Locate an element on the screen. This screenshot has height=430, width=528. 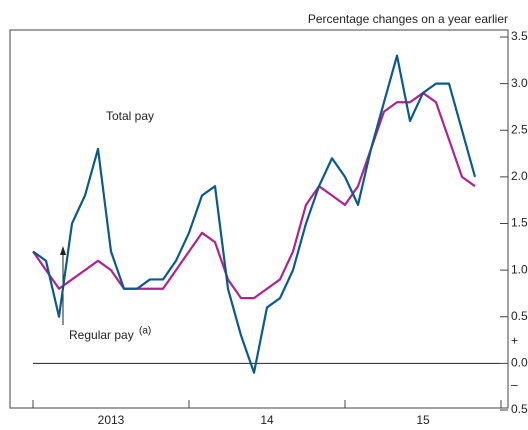
arrow-head is located at coordinates (63, 250).